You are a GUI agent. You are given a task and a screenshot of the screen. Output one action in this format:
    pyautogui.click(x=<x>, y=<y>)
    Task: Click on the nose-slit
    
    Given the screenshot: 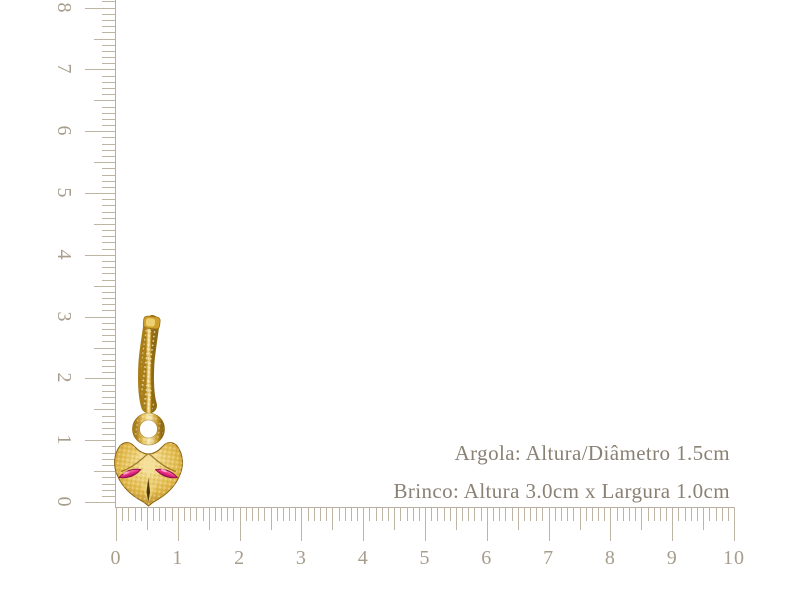 What is the action you would take?
    pyautogui.click(x=148, y=490)
    